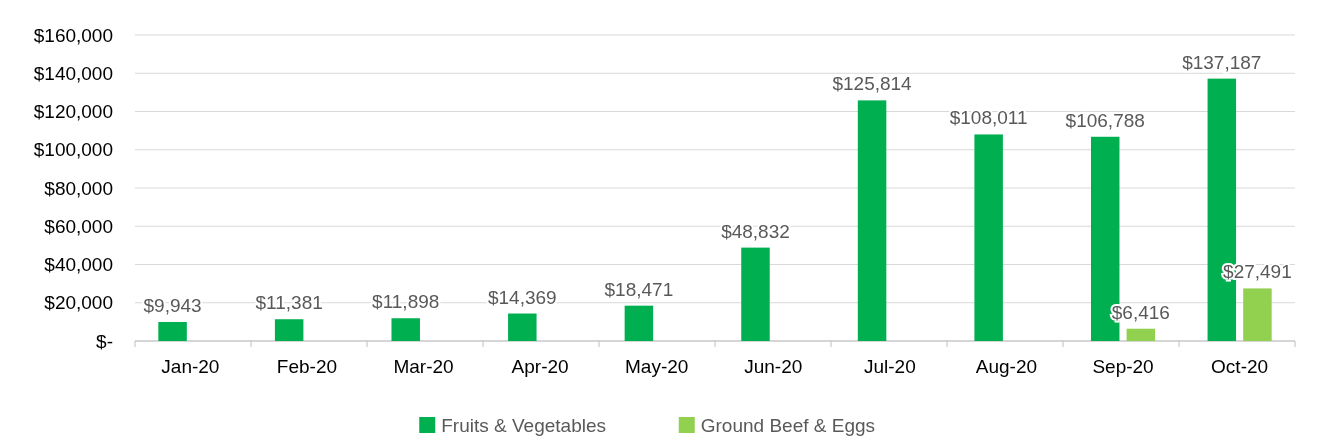  What do you see at coordinates (406, 302) in the screenshot?
I see `data-label: $11,898` at bounding box center [406, 302].